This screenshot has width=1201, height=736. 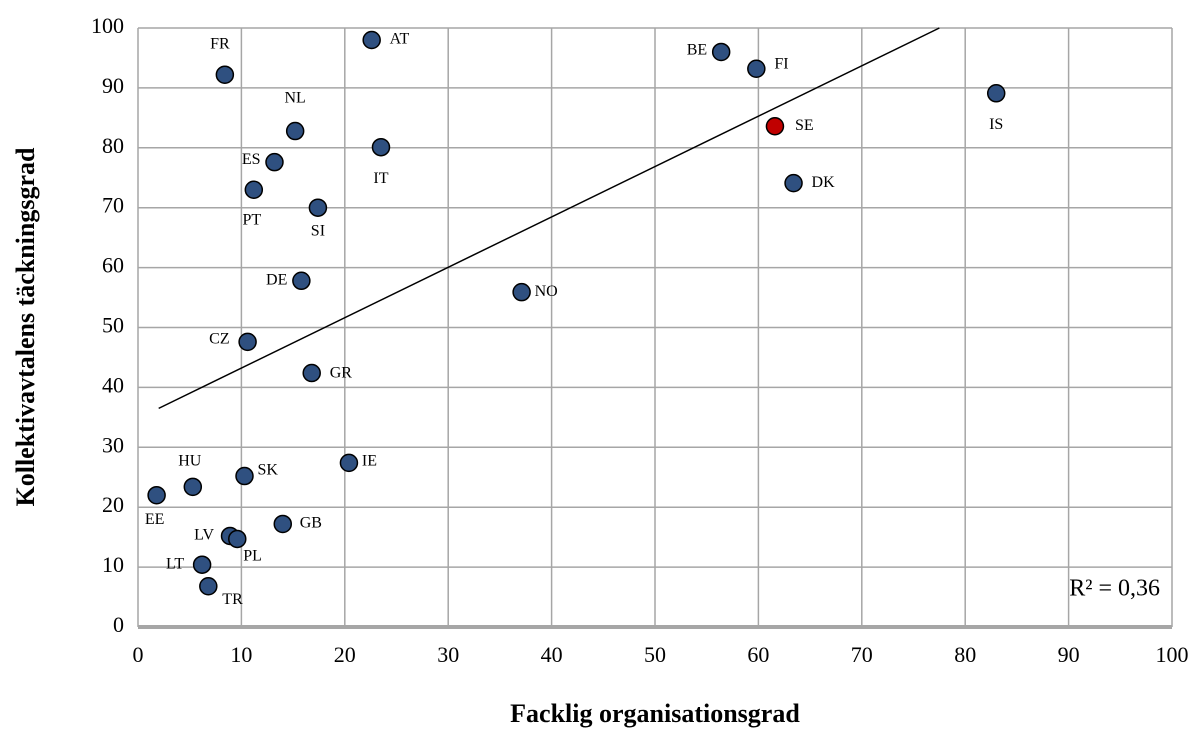 What do you see at coordinates (758, 654) in the screenshot?
I see `x-tick-label: 60` at bounding box center [758, 654].